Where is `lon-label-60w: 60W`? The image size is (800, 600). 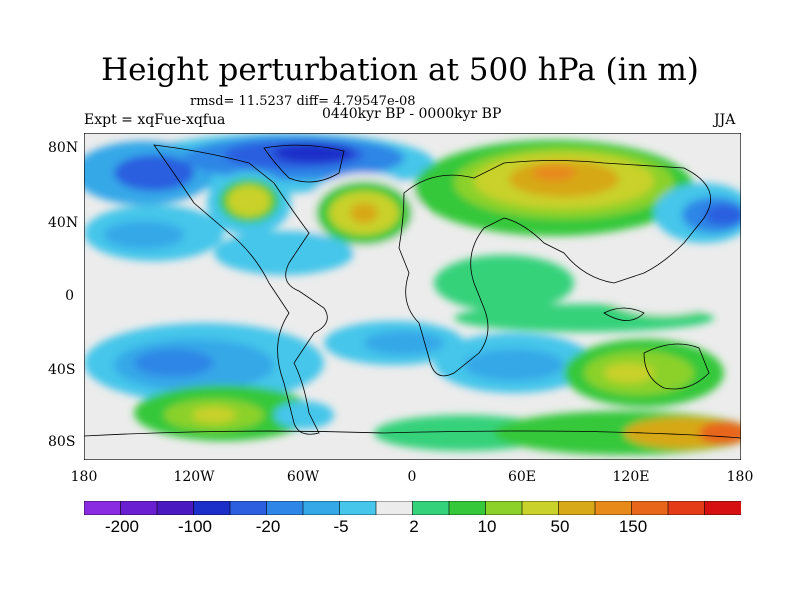 lon-label-60w: 60W is located at coordinates (303, 477).